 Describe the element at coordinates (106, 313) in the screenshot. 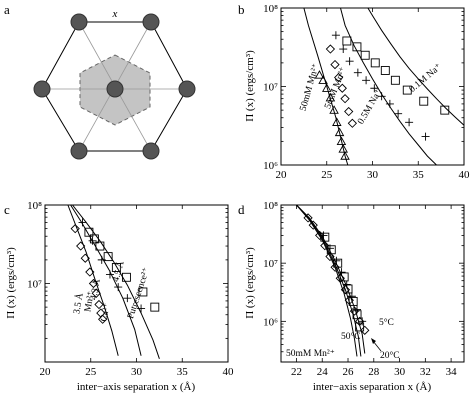

I see `panel-c-annotation: Ca²⁺` at that location.